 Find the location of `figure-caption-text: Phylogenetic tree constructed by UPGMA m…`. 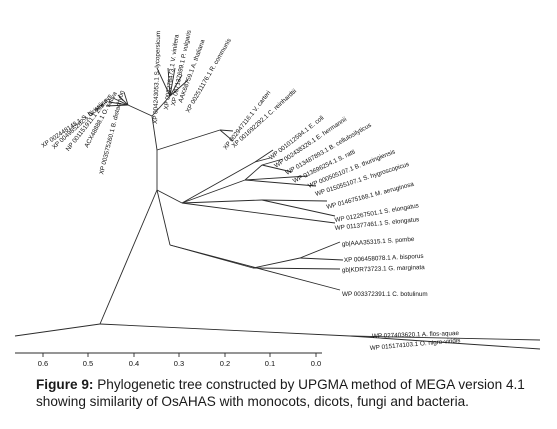

figure-caption-text: Phylogenetic tree constructed by UPGMA m… is located at coordinates (280, 393).